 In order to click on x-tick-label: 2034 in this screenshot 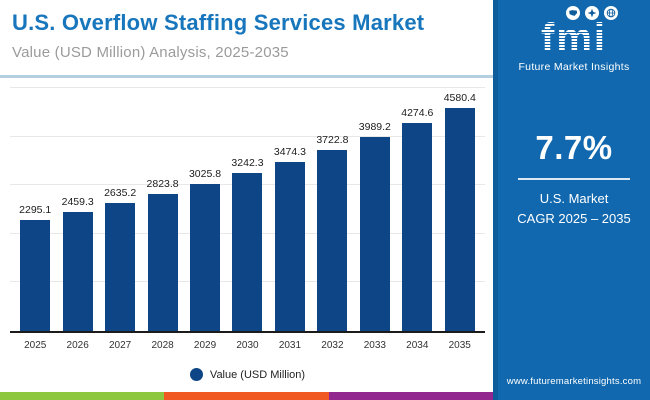, I will do `click(417, 345)`.